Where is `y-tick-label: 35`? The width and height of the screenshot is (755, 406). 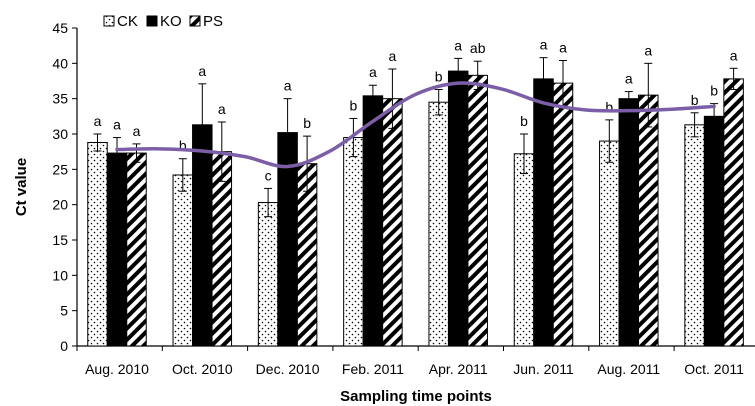 y-tick-label: 35 is located at coordinates (60, 99).